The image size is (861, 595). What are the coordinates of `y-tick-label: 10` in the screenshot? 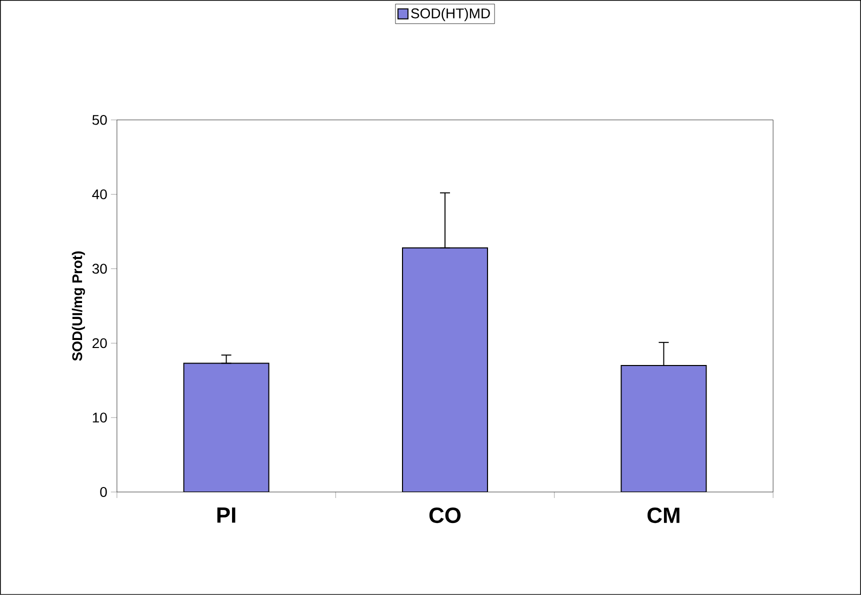 It's located at (99, 417).